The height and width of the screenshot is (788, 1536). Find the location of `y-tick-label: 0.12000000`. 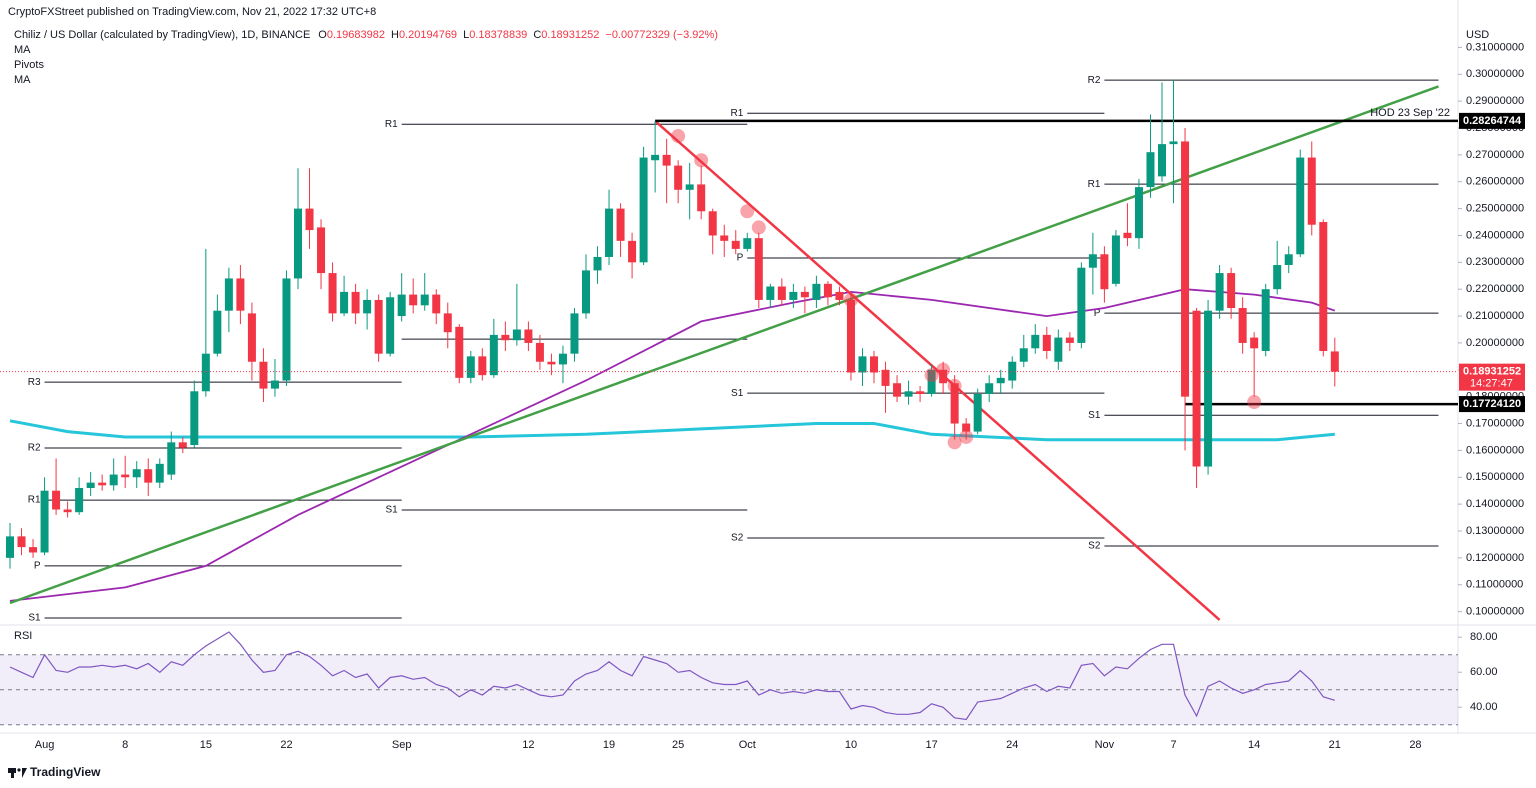

y-tick-label: 0.12000000 is located at coordinates (1495, 558).